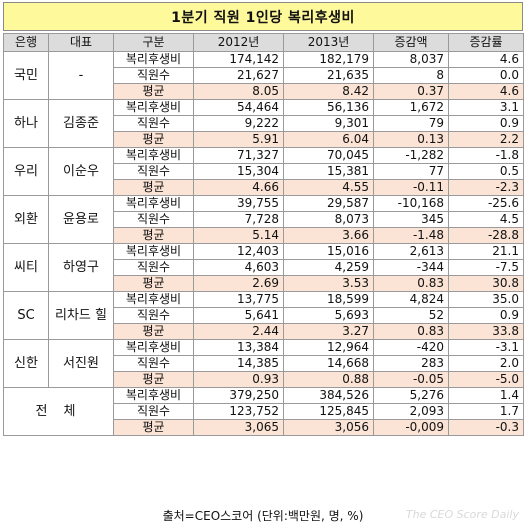 This screenshot has width=527, height=525. Describe the element at coordinates (328, 235) in the screenshot. I see `value-2013-cell: 3.66` at that location.